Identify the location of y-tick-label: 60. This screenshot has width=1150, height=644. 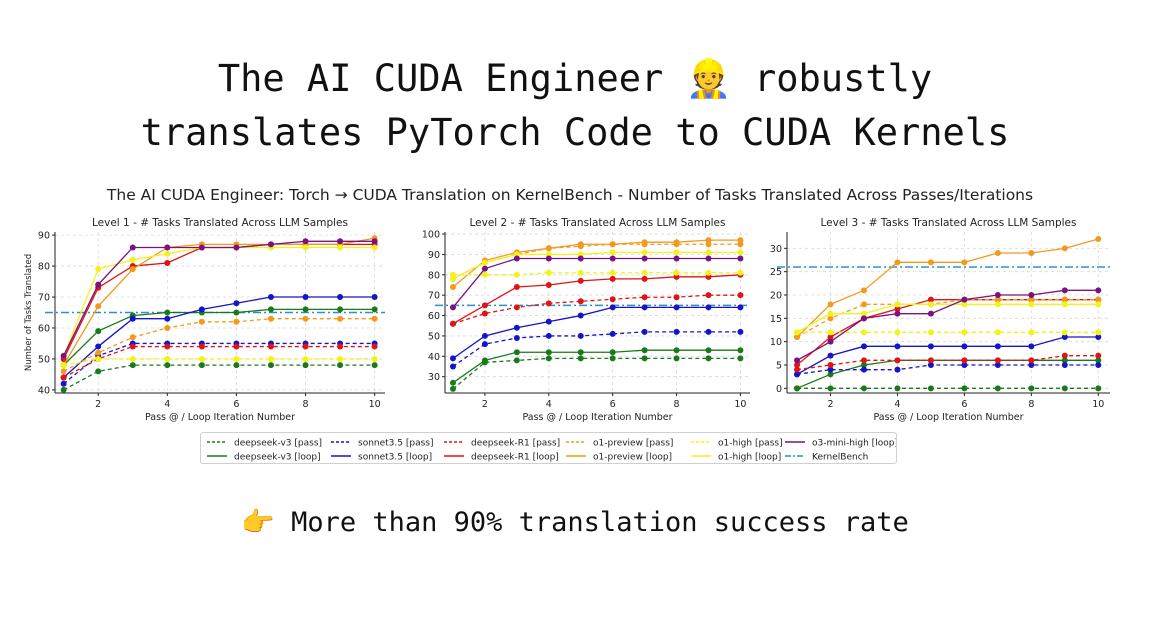
(434, 316).